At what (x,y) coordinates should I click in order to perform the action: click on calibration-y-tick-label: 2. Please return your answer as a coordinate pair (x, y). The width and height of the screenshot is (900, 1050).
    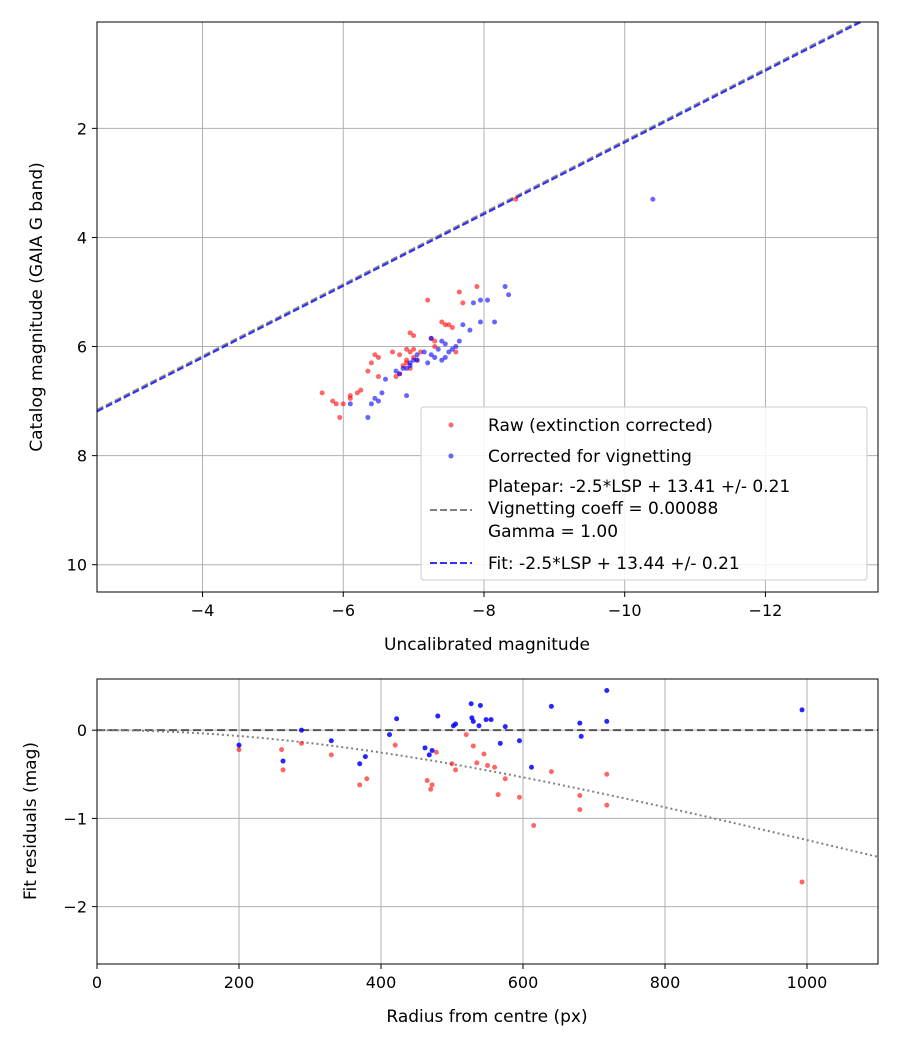
    Looking at the image, I should click on (82, 128).